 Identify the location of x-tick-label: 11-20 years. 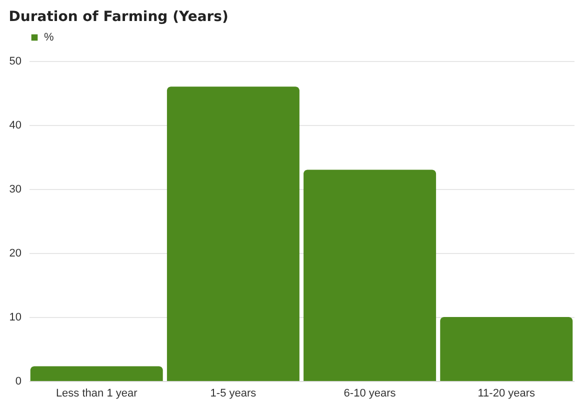
(507, 394).